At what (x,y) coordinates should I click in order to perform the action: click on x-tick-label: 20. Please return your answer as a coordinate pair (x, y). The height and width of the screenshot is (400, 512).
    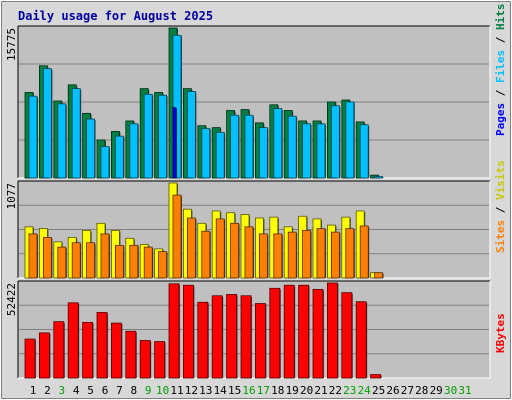
    Looking at the image, I should click on (306, 390).